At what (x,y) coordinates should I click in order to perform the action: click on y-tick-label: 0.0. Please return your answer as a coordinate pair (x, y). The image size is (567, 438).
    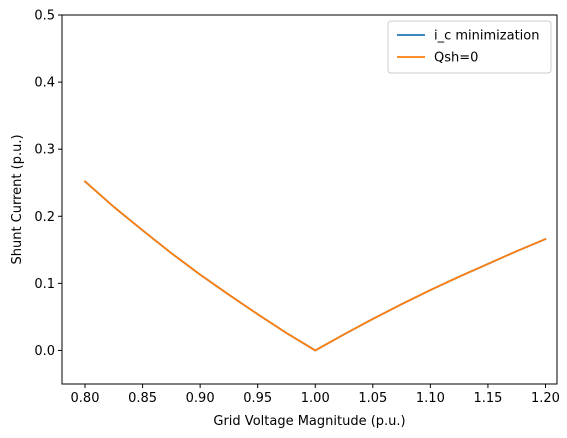
    Looking at the image, I should click on (44, 351).